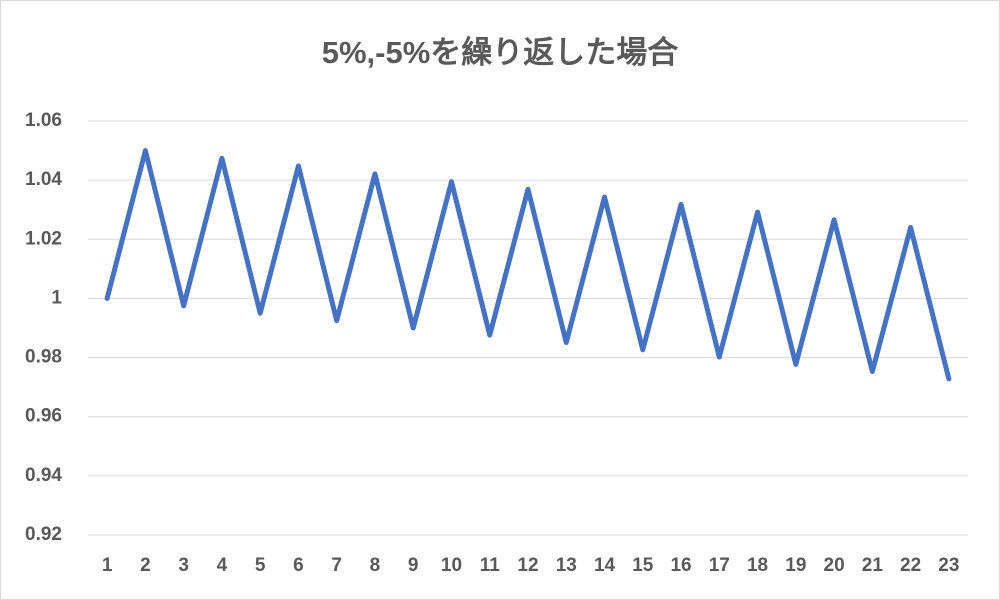 Image resolution: width=1000 pixels, height=600 pixels. What do you see at coordinates (757, 565) in the screenshot?
I see `x-tick-label: 18` at bounding box center [757, 565].